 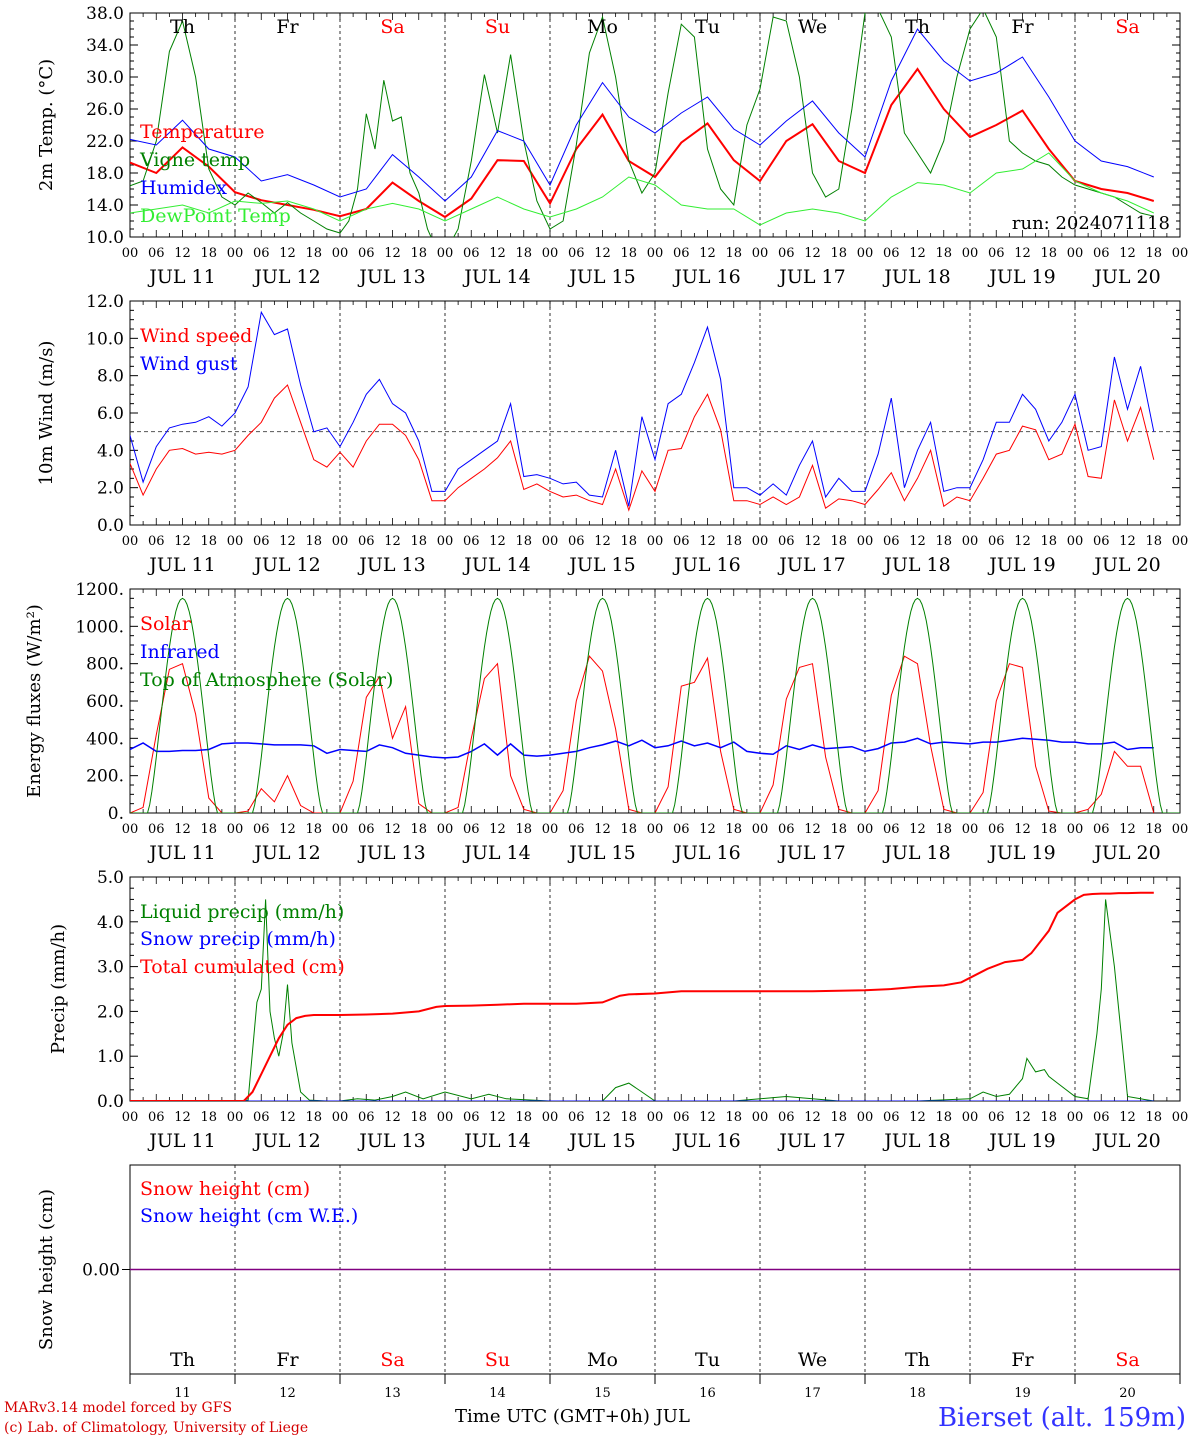 I want to click on y-tick-label: 0.00, so click(x=101, y=1271).